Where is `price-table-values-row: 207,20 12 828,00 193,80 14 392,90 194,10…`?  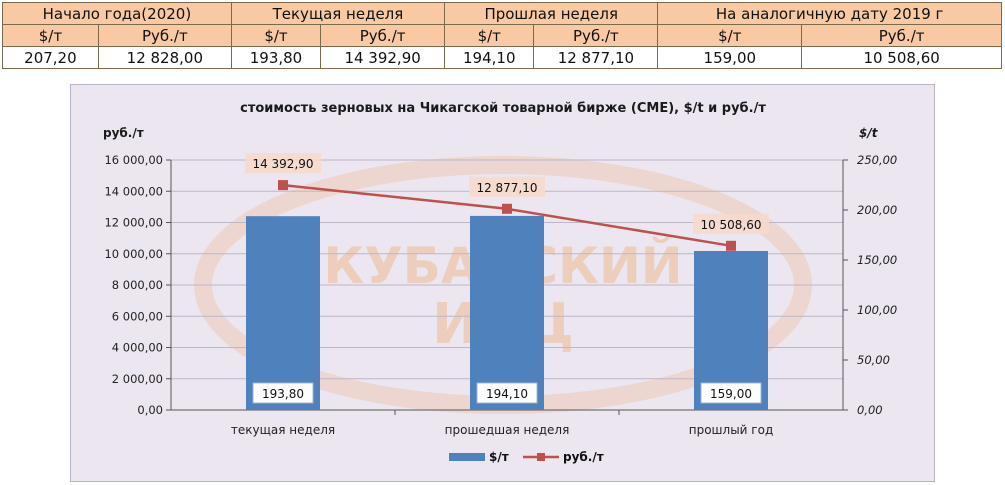
price-table-values-row: 207,20 12 828,00 193,80 14 392,90 194,10… is located at coordinates (502, 57).